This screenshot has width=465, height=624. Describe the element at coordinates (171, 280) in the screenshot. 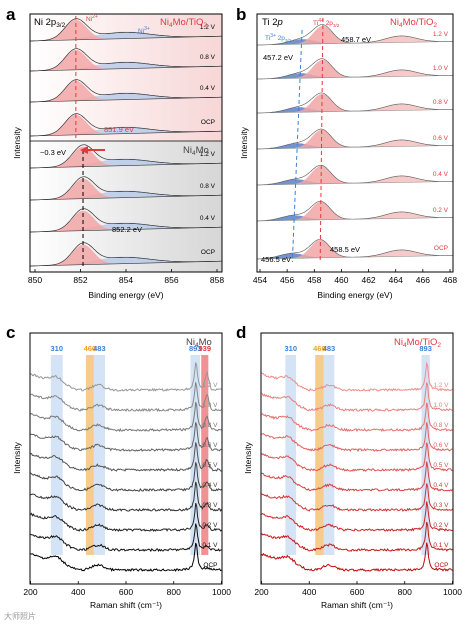

I see `panel-a-x-tick-label-3: 856` at that location.